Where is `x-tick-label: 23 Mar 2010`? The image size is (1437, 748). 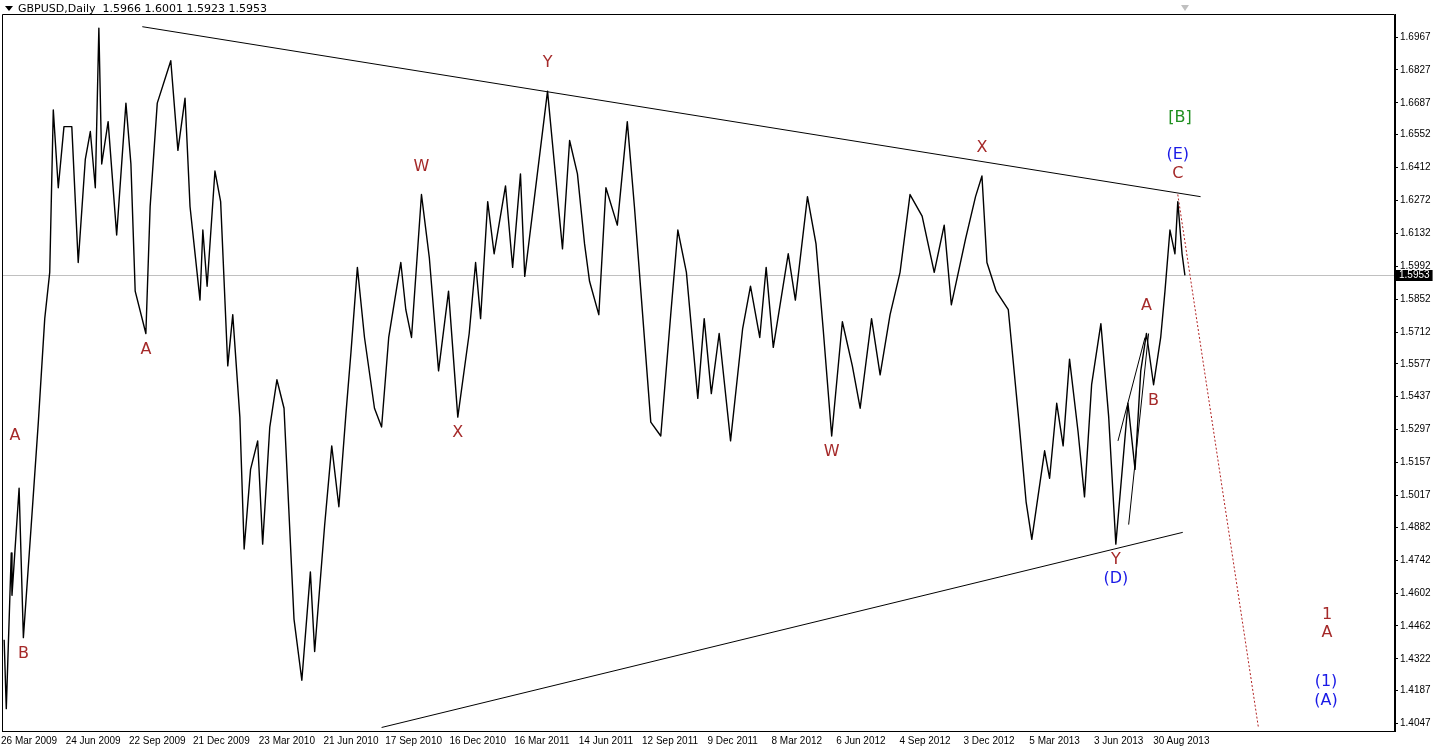 x-tick-label: 23 Mar 2010 is located at coordinates (287, 740).